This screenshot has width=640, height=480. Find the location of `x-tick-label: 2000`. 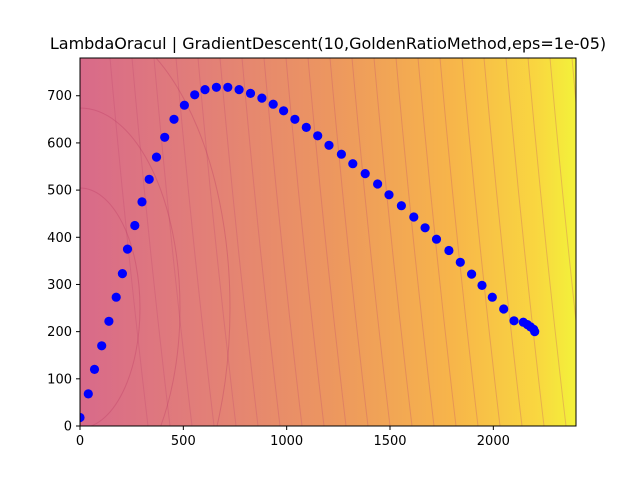

x-tick-label: 2000 is located at coordinates (493, 441).